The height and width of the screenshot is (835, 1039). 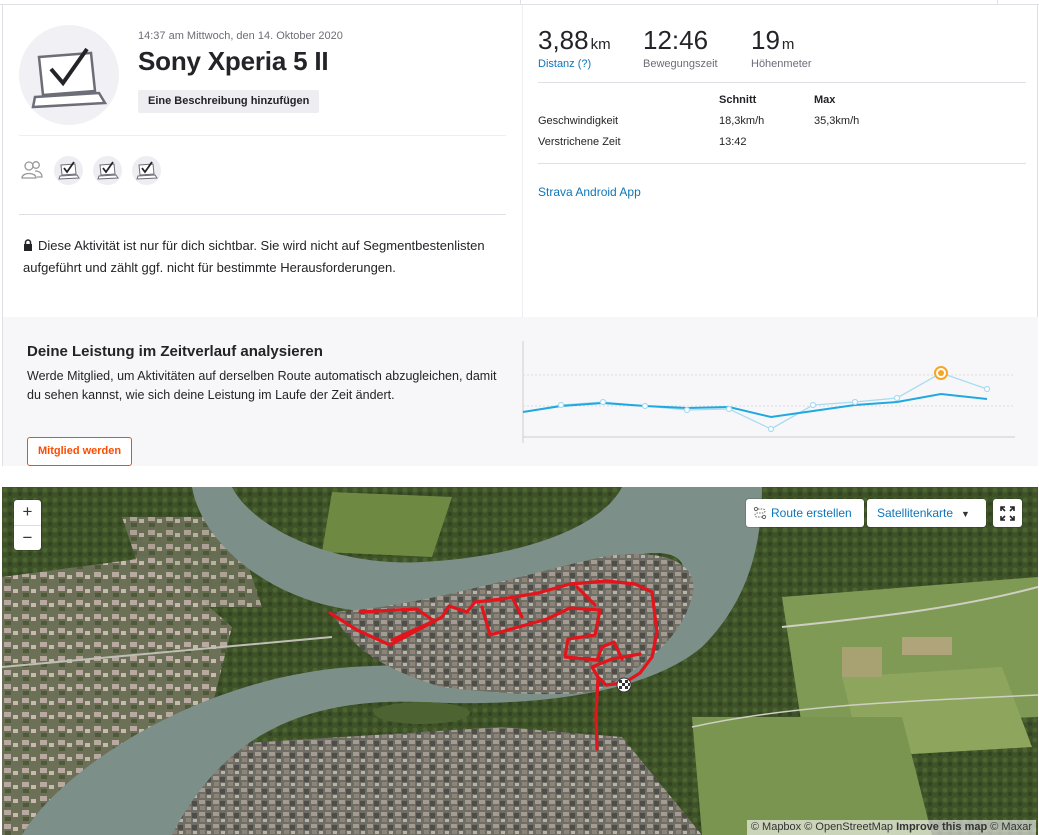 I want to click on route-builder-icon, so click(x=760, y=516).